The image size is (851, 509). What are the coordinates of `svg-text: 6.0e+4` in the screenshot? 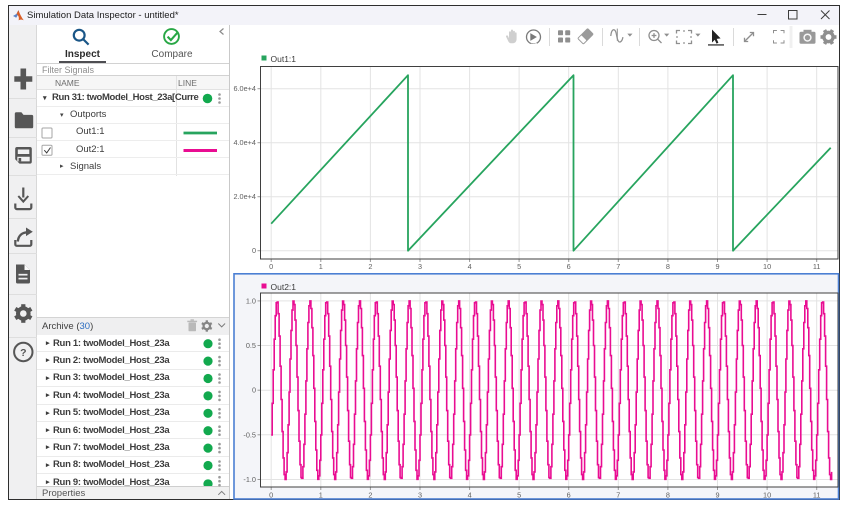 It's located at (244, 88).